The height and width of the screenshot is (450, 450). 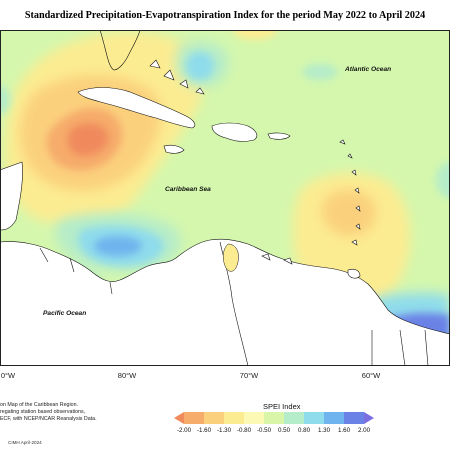 What do you see at coordinates (5, 100) in the screenshot?
I see `wet-patch-west` at bounding box center [5, 100].